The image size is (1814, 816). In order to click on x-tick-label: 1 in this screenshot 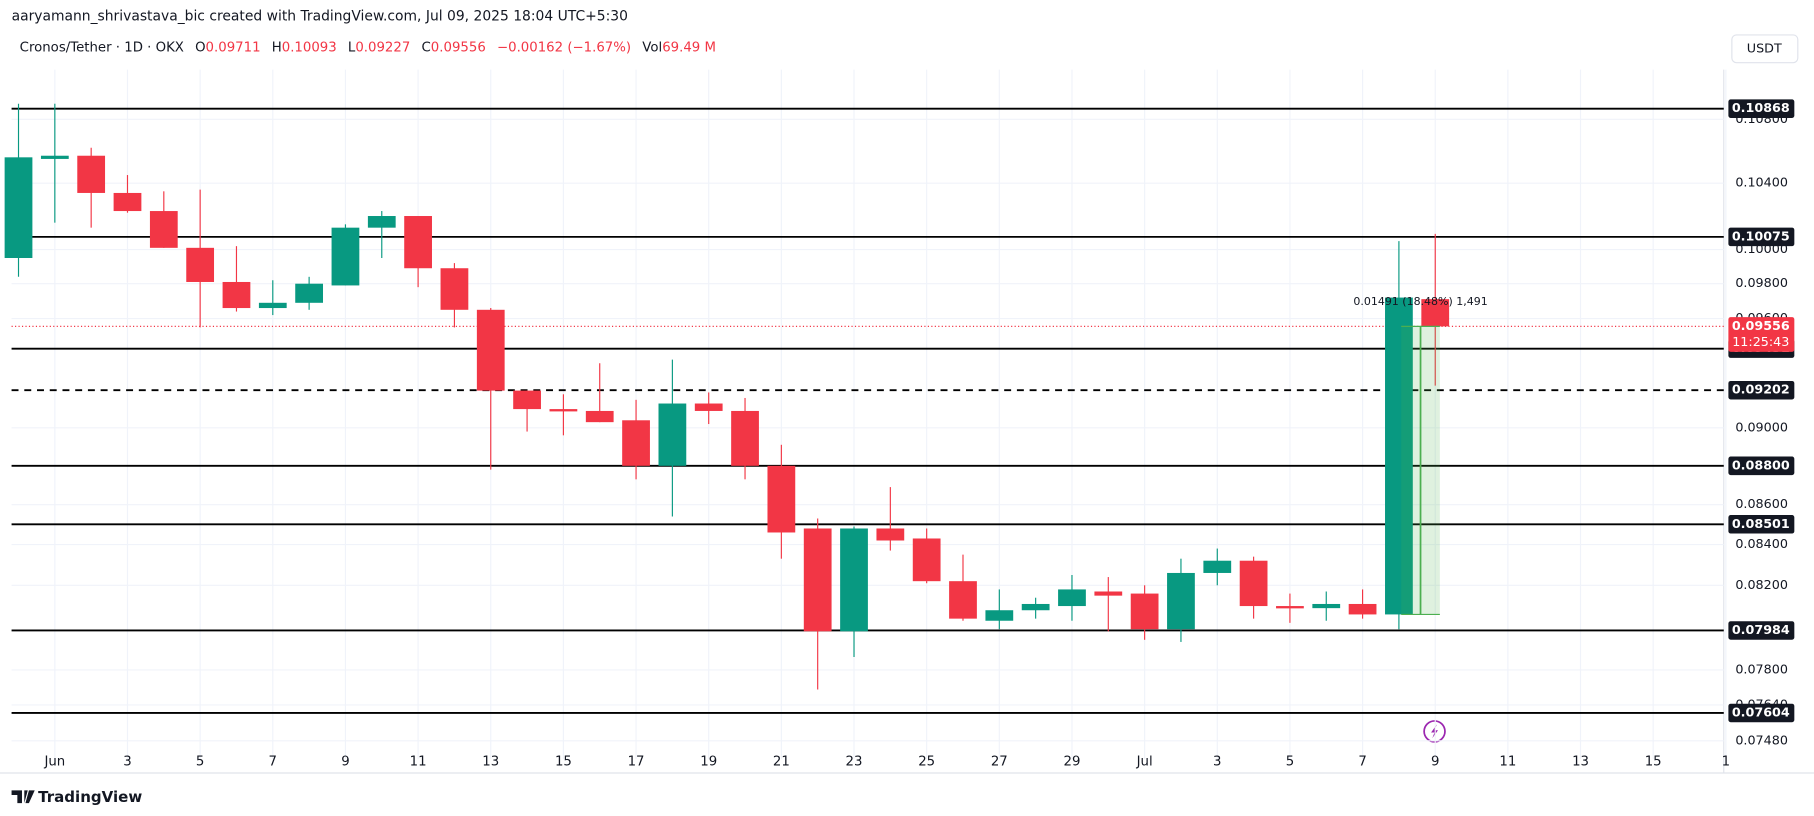, I will do `click(1726, 761)`.